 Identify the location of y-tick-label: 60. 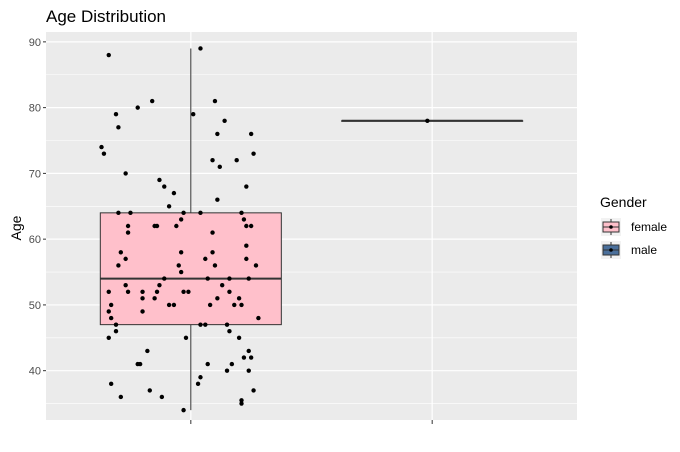
(35, 240).